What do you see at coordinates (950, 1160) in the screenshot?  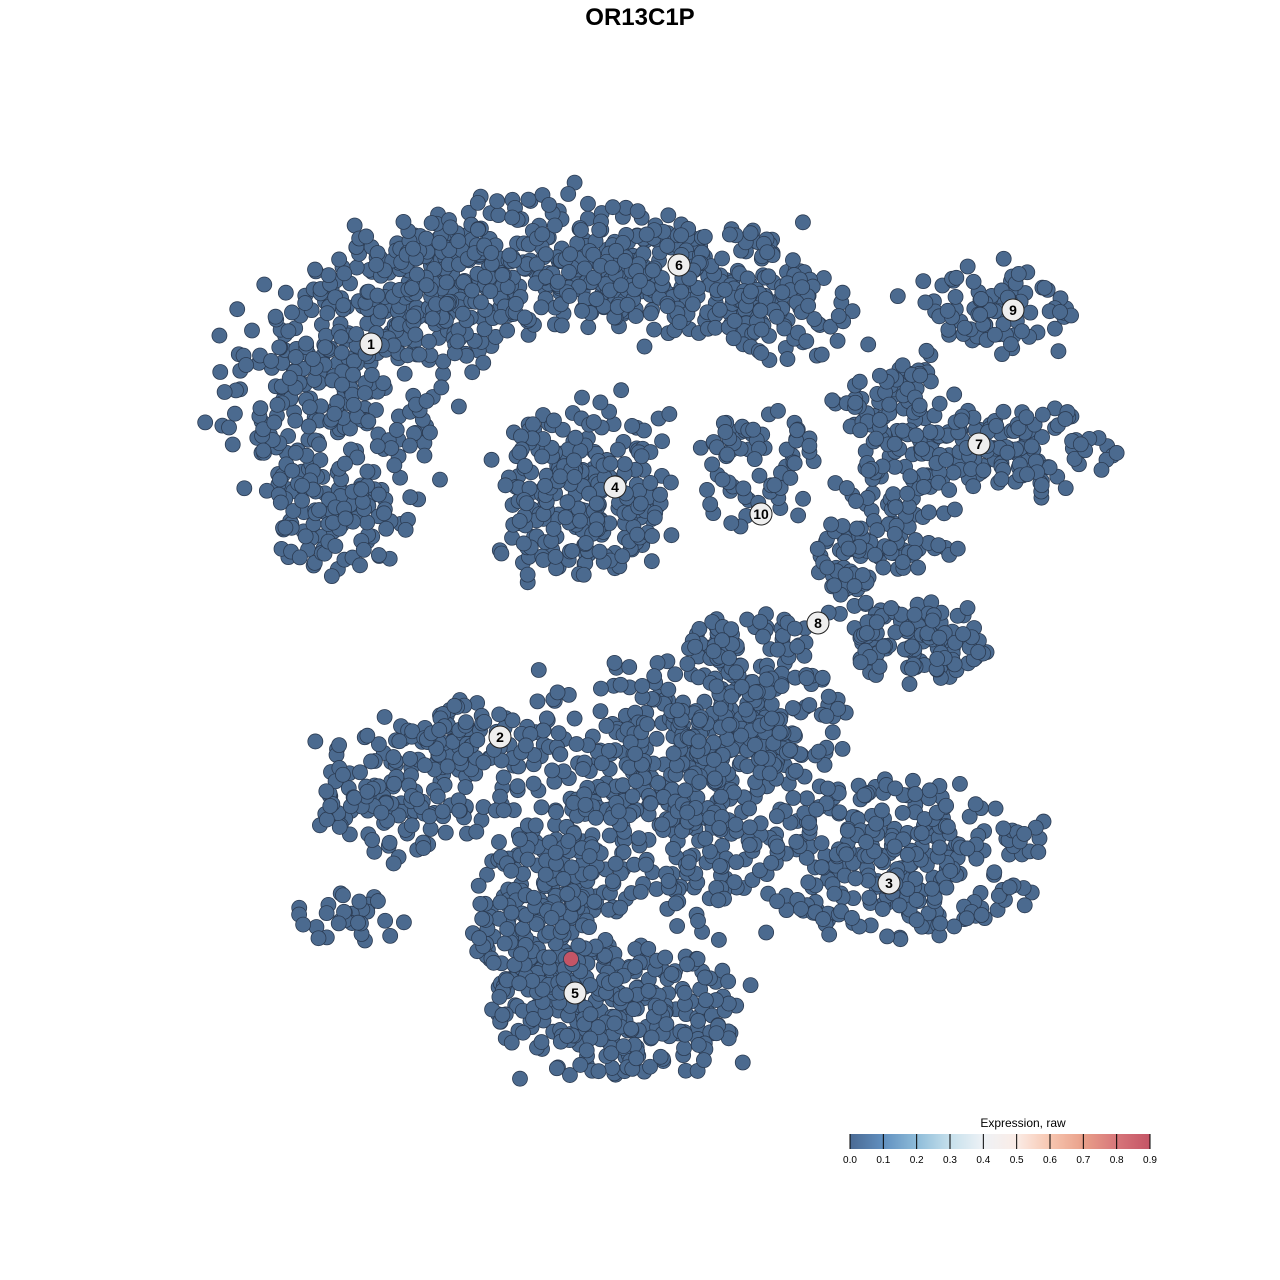 I see `colorbar-tick-label: 0.3` at bounding box center [950, 1160].